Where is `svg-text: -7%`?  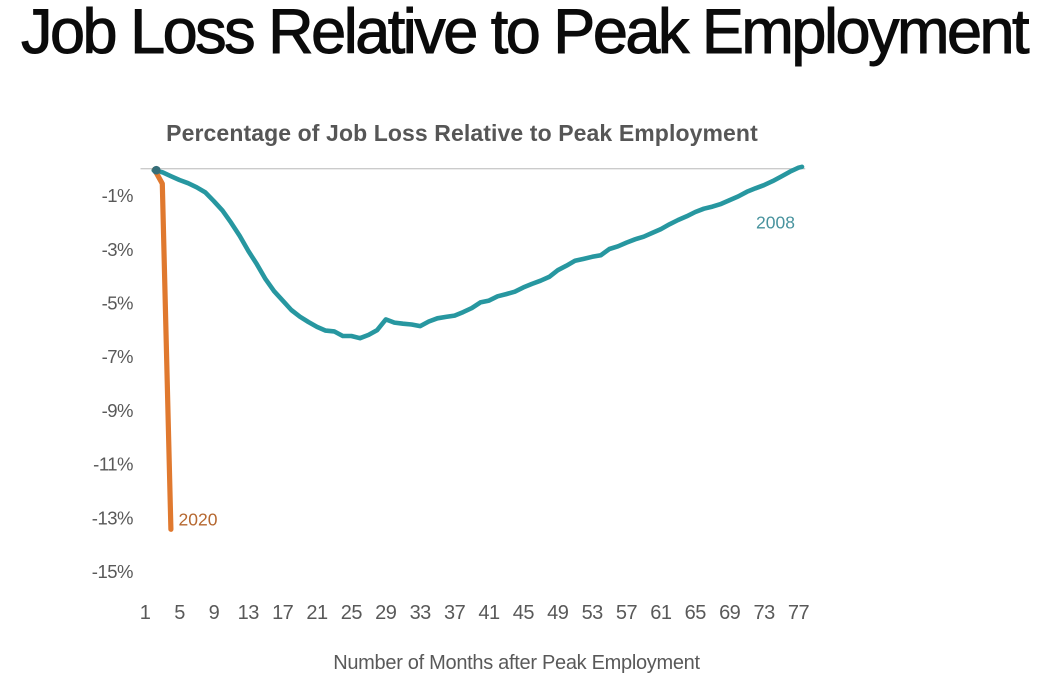
svg-text: -7% is located at coordinates (117, 356).